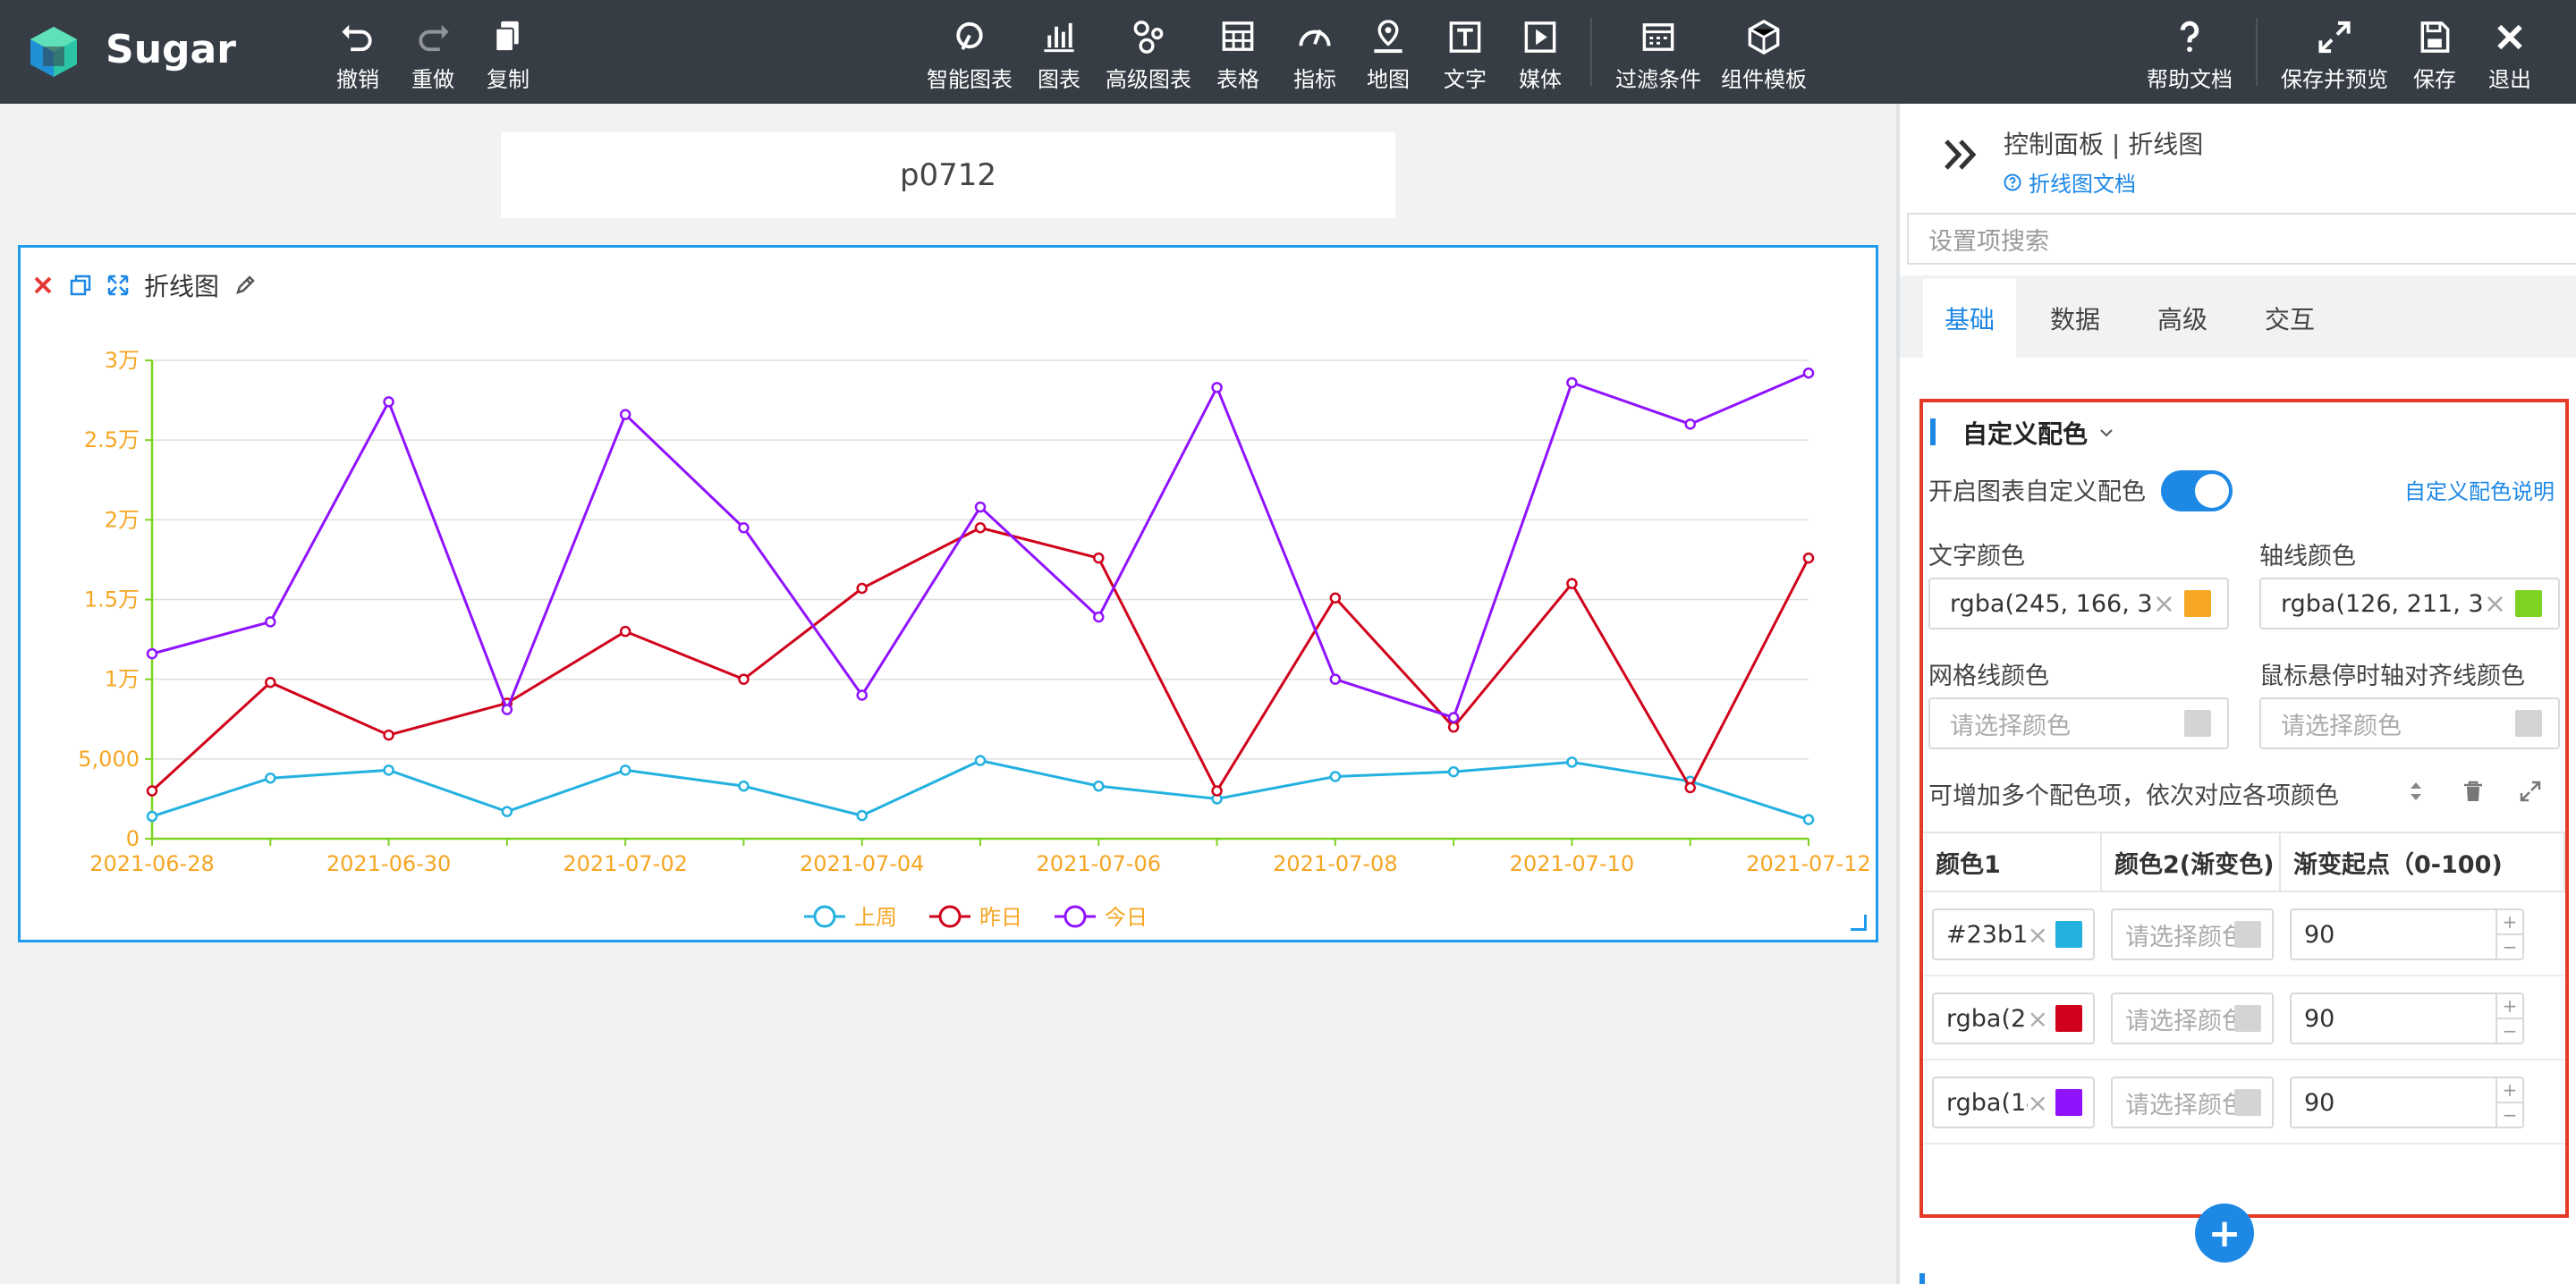  I want to click on tab-basic: 基础, so click(1969, 318).